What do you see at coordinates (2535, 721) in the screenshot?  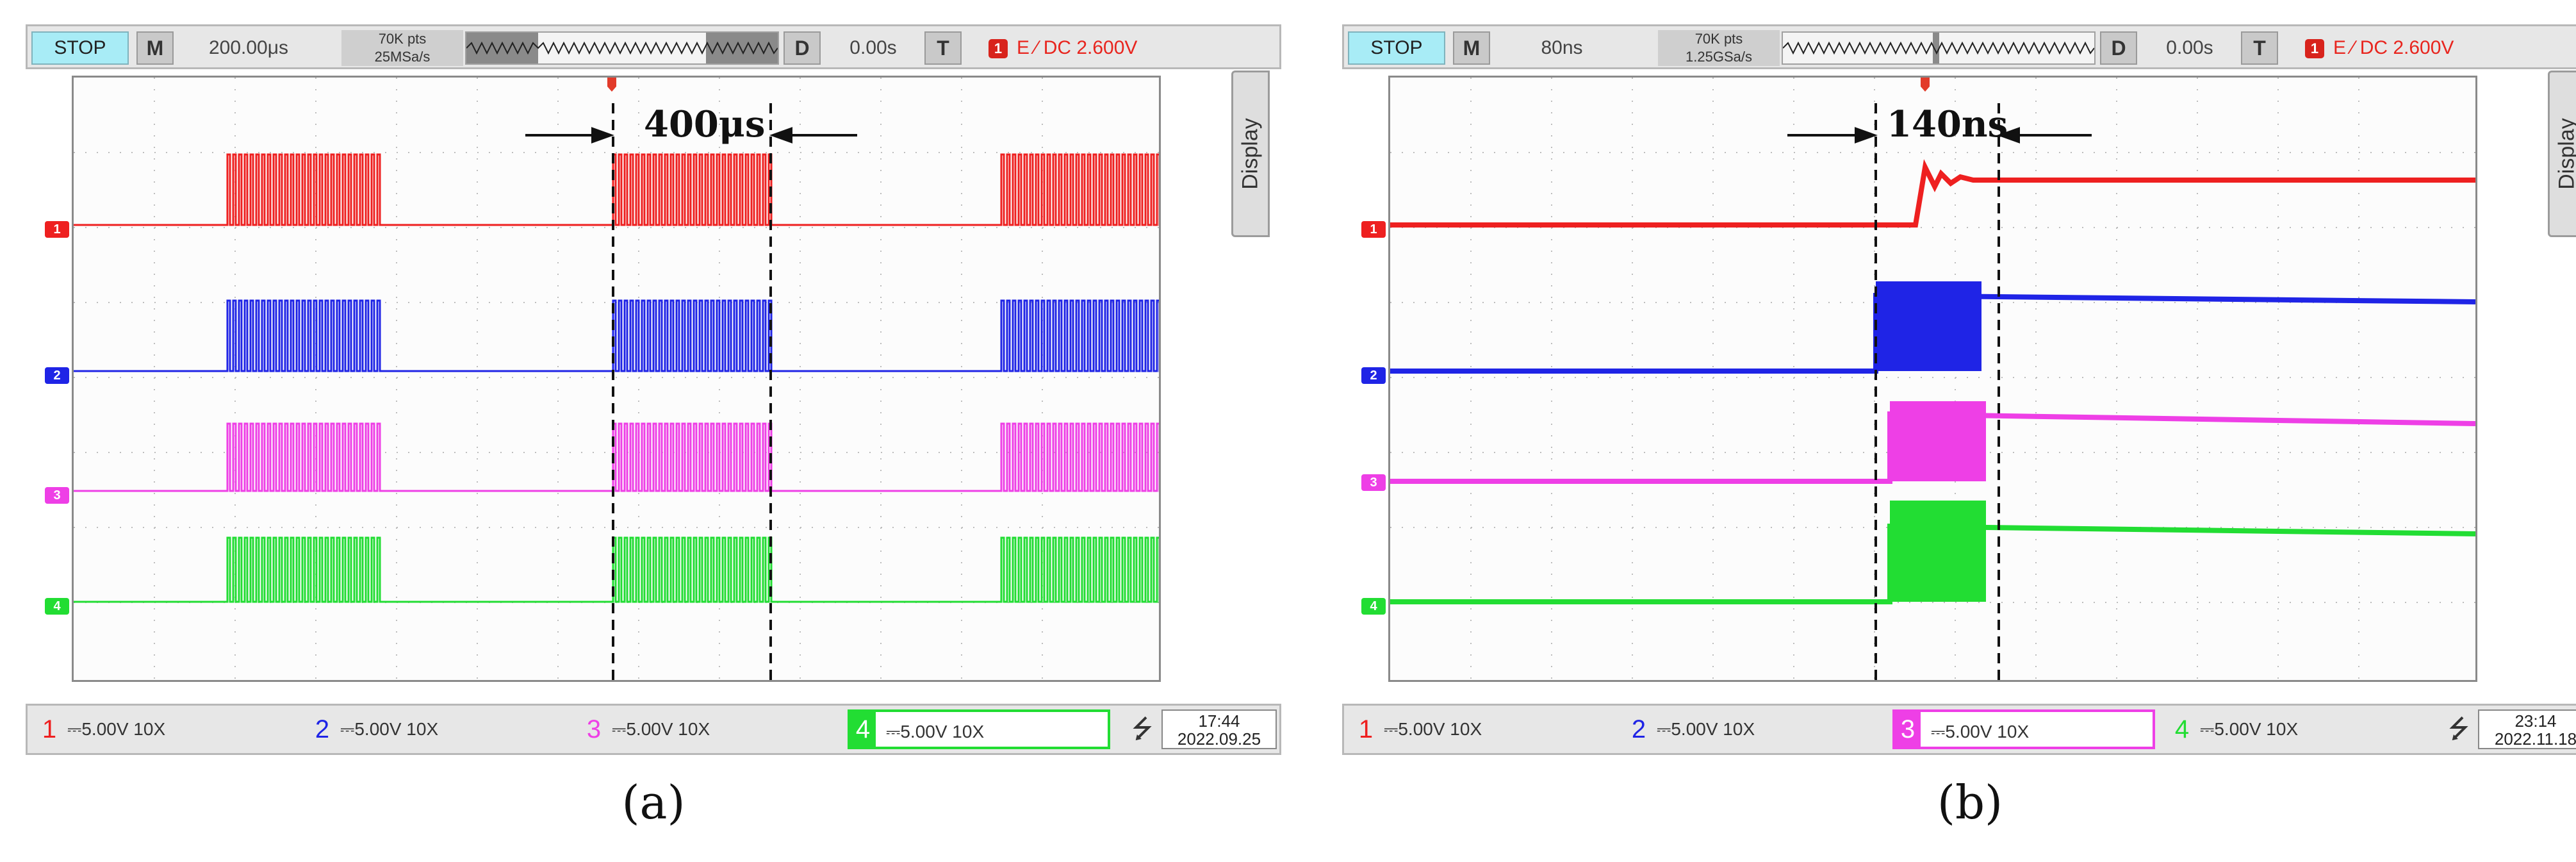 I see `clock-time: 23:14` at bounding box center [2535, 721].